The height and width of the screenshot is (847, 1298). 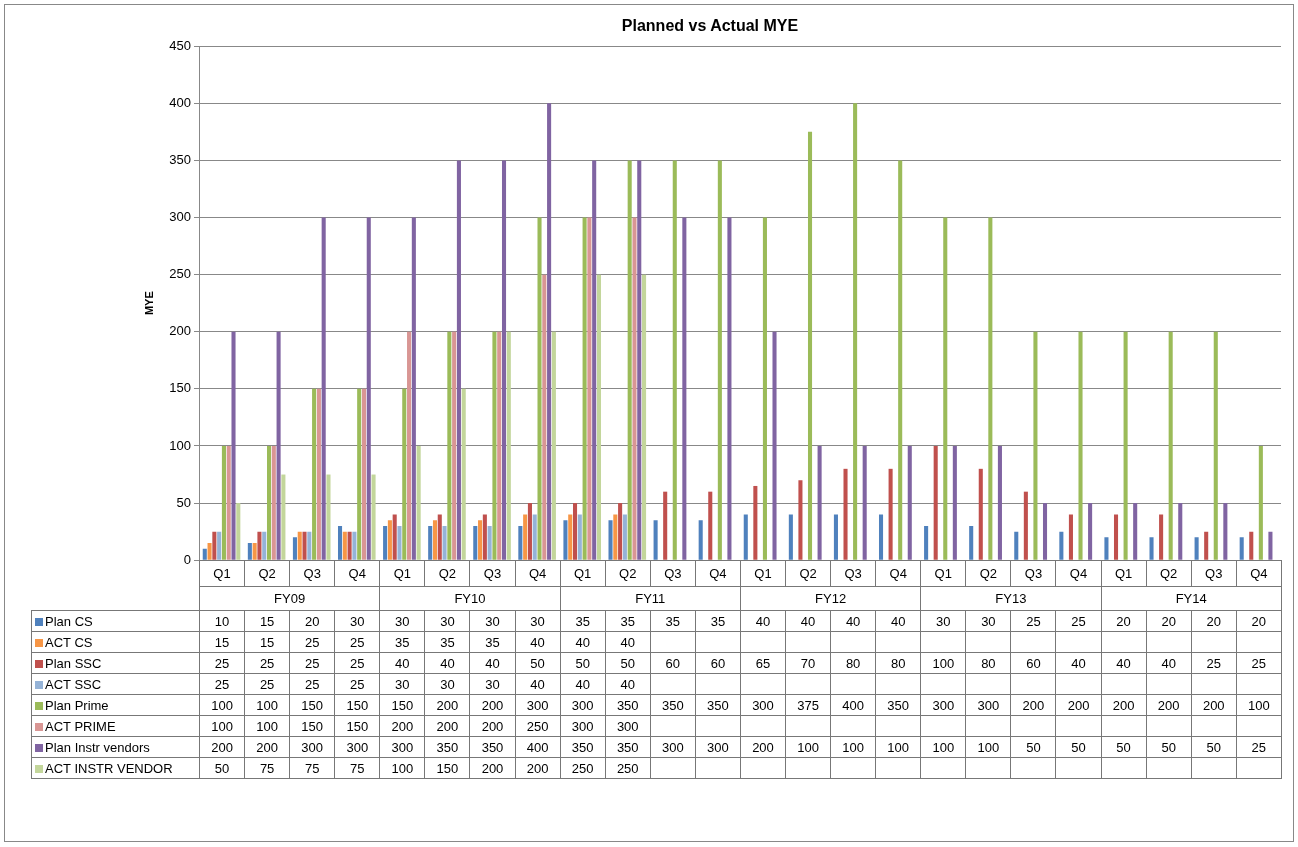 I want to click on y-tick-label: 400, so click(x=180, y=102).